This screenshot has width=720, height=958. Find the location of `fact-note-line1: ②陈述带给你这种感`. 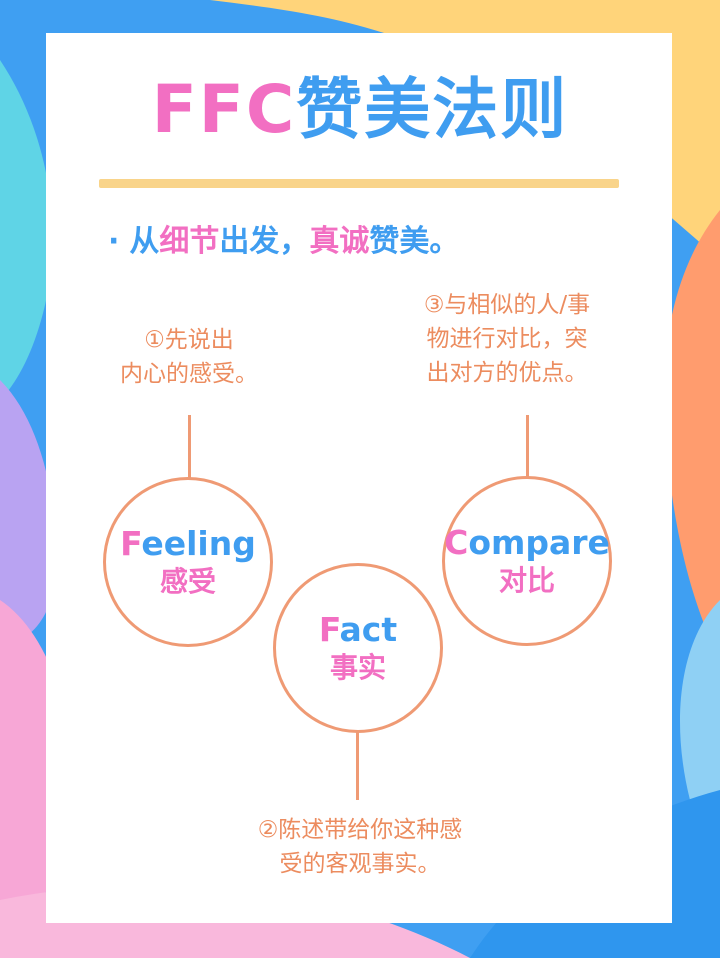

fact-note-line1: ②陈述带给你这种感 is located at coordinates (360, 830).